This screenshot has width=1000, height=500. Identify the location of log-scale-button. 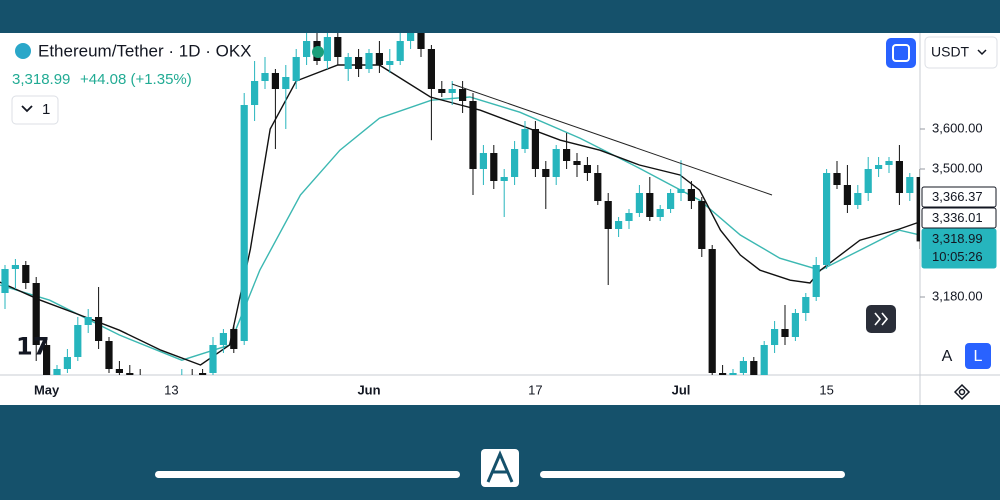
(978, 356).